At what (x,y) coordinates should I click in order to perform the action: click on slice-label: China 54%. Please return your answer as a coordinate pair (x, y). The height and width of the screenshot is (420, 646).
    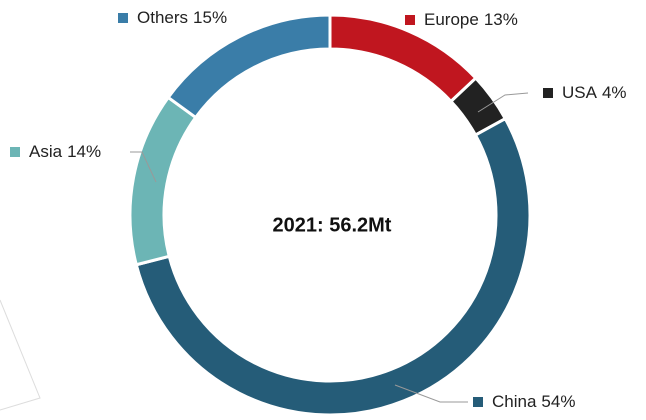
    Looking at the image, I should click on (533, 401).